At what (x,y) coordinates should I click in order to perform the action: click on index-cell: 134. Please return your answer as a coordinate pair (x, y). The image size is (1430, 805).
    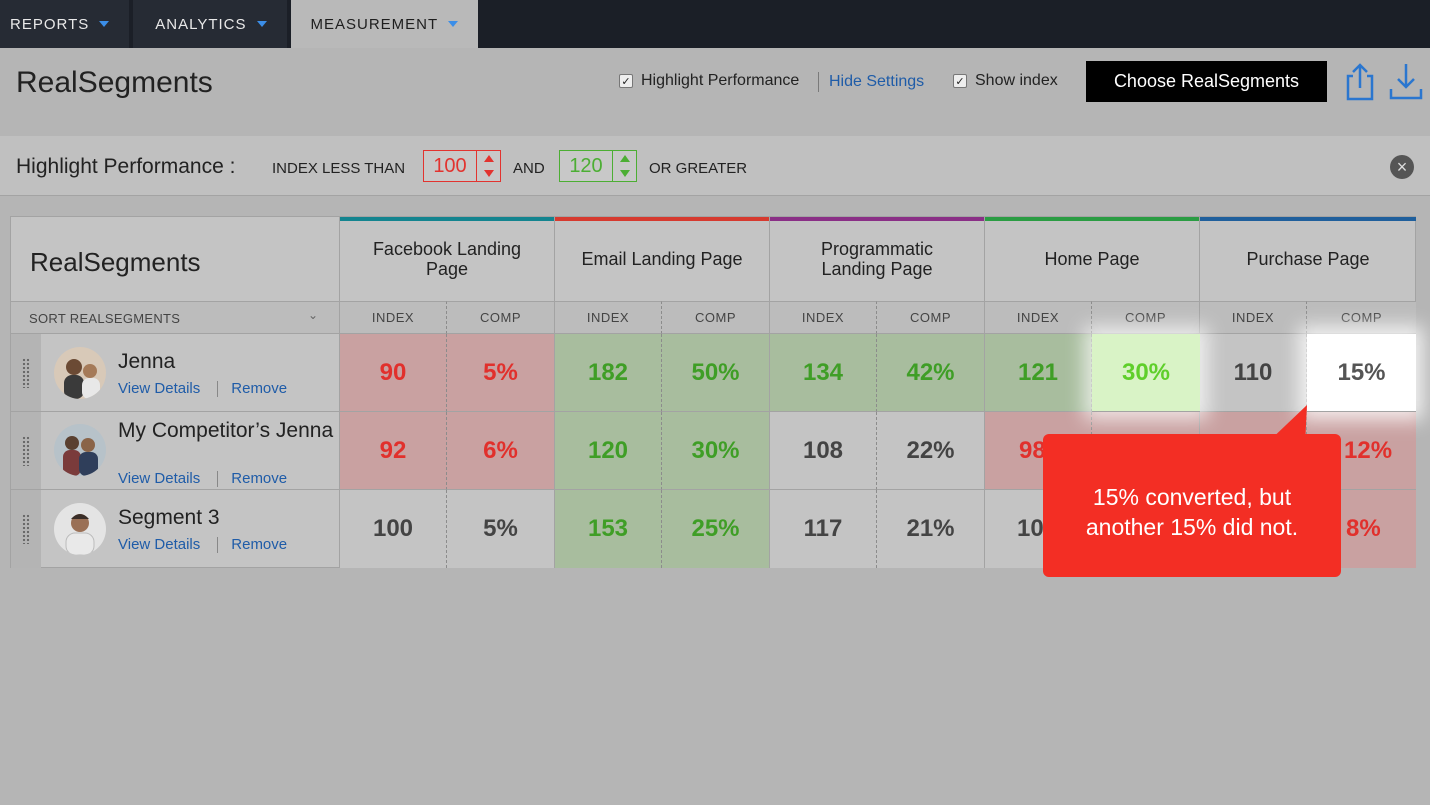
    Looking at the image, I should click on (823, 373).